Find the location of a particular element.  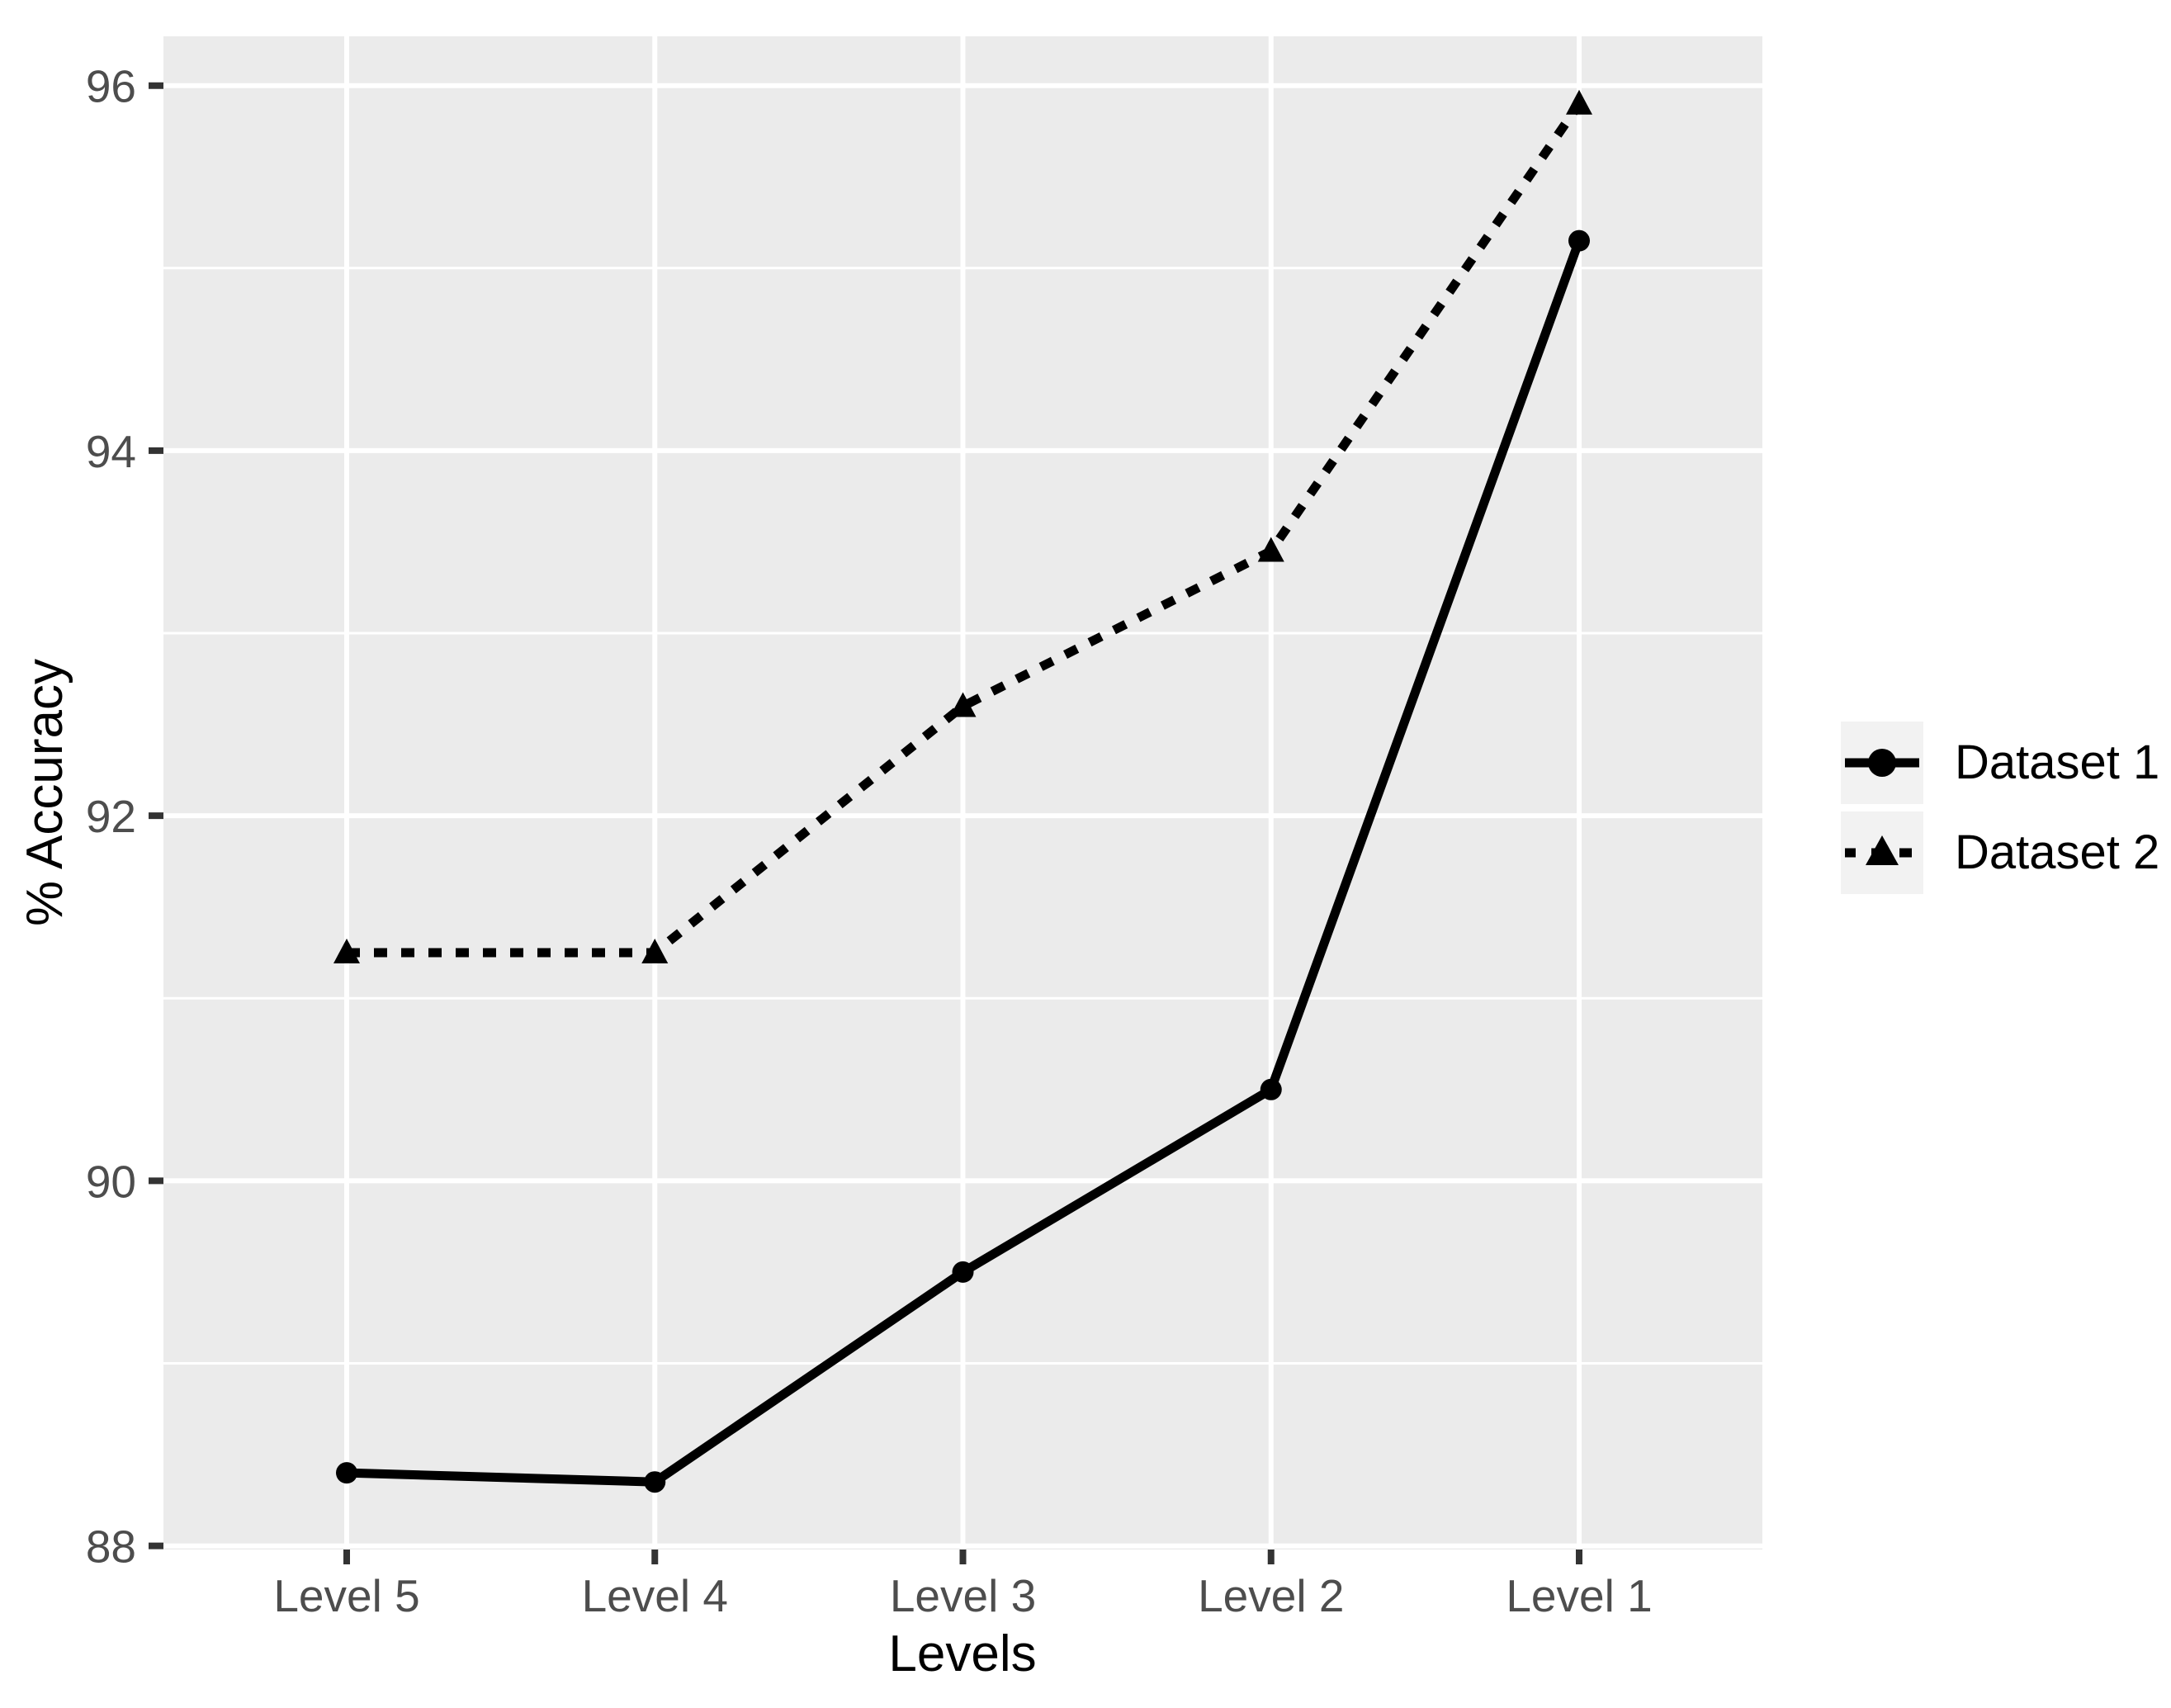

x-tick-label: Level 1 is located at coordinates (1579, 1596).